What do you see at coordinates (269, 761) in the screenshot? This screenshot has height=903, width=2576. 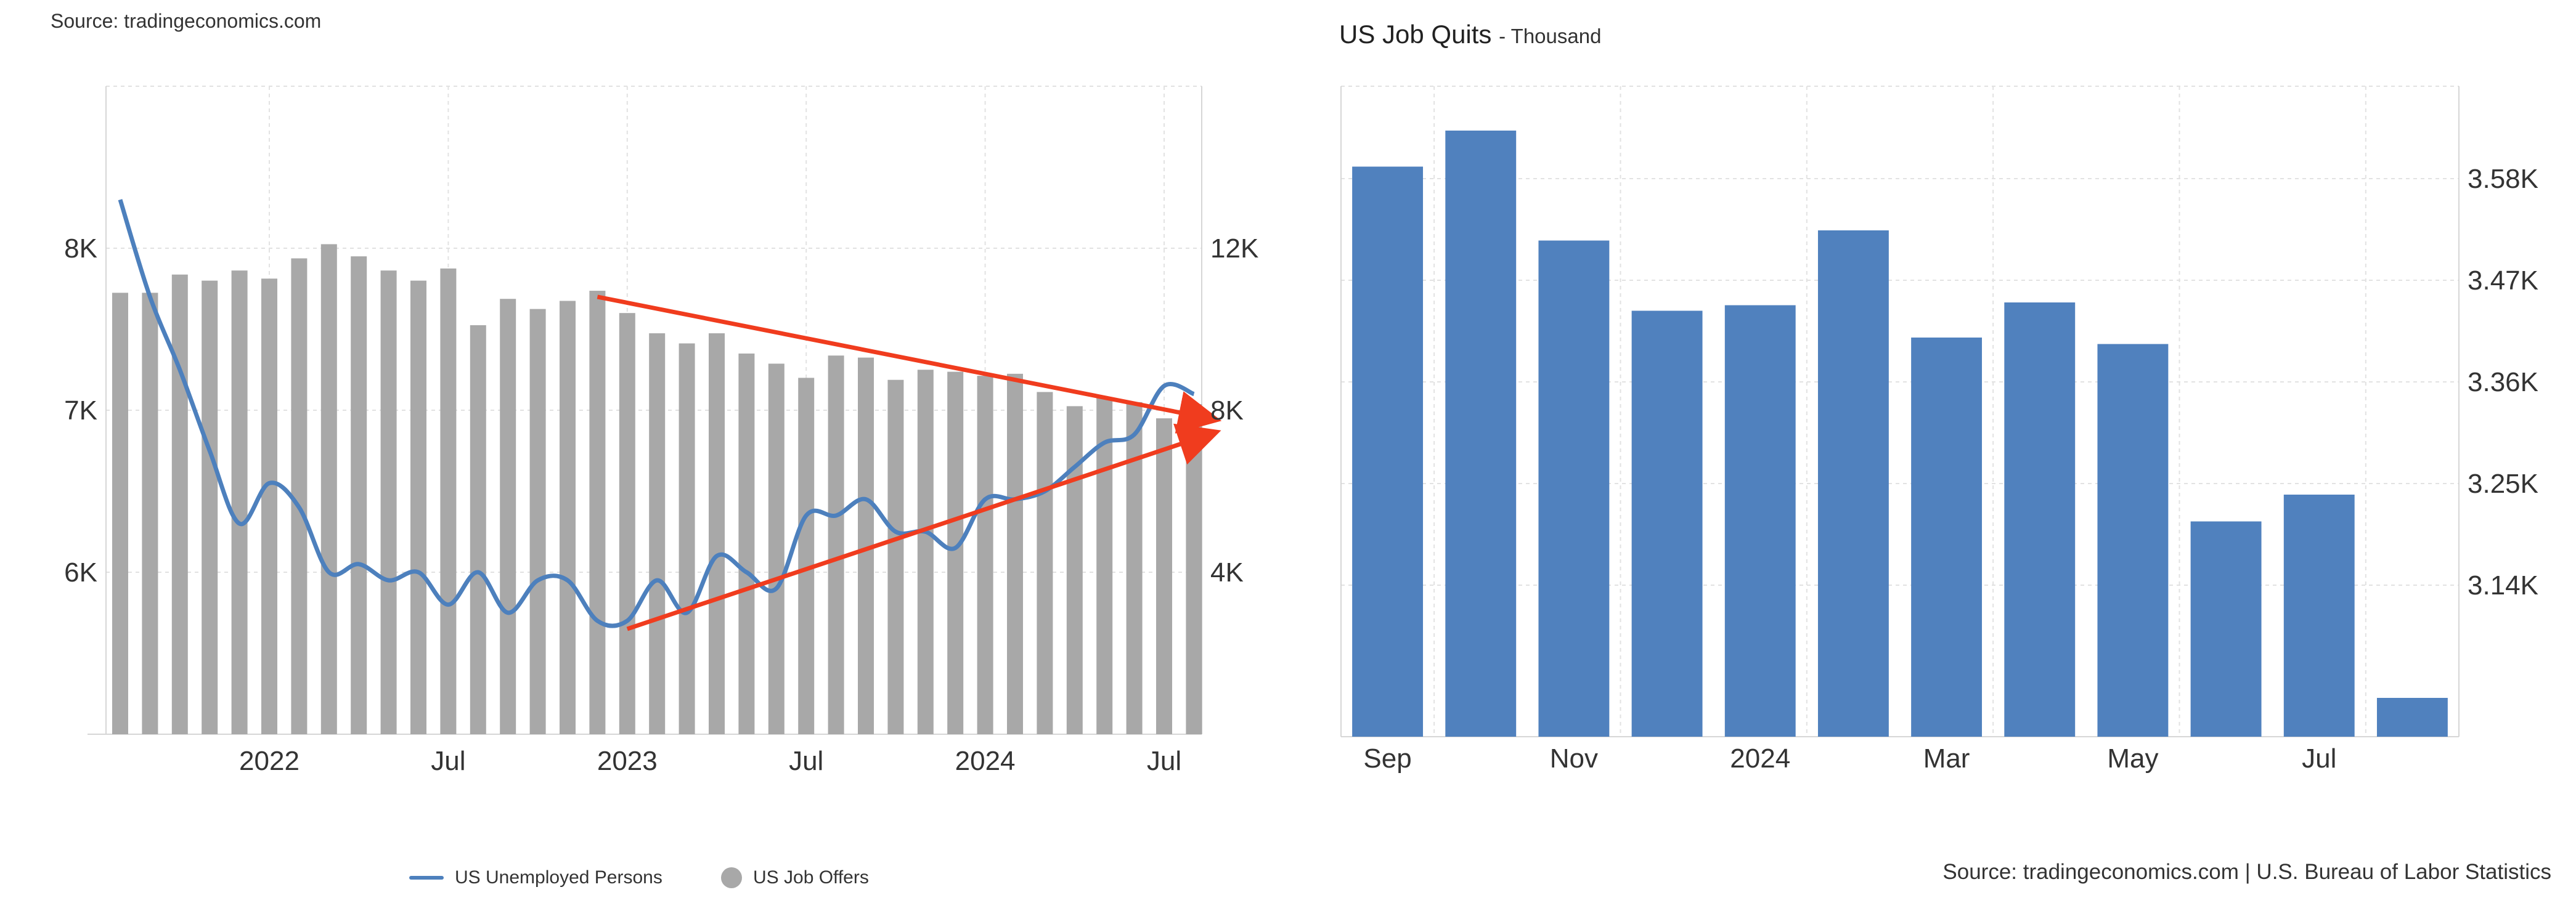 I see `x-tick-label: 2022` at bounding box center [269, 761].